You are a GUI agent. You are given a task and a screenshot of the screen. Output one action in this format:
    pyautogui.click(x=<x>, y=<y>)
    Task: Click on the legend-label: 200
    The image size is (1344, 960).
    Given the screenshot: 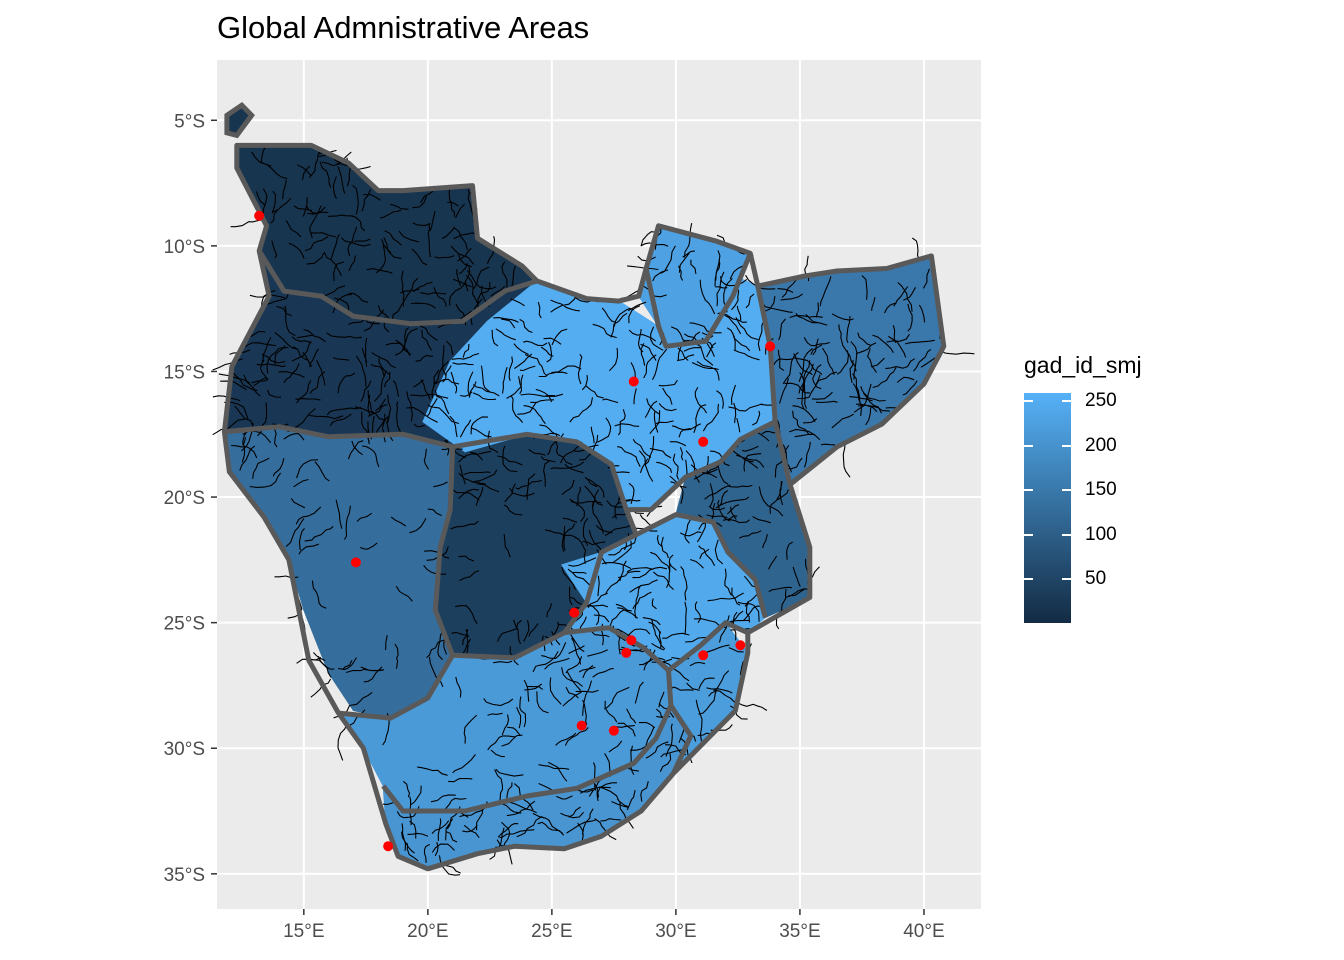 What is the action you would take?
    pyautogui.click(x=1101, y=445)
    